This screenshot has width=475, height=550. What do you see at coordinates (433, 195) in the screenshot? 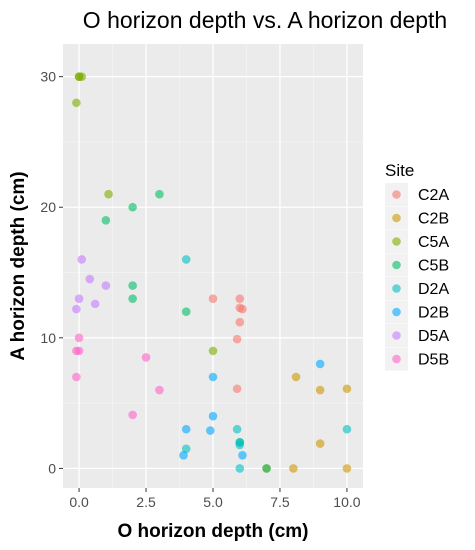
I see `legend-label-c2a: C2A` at bounding box center [433, 195].